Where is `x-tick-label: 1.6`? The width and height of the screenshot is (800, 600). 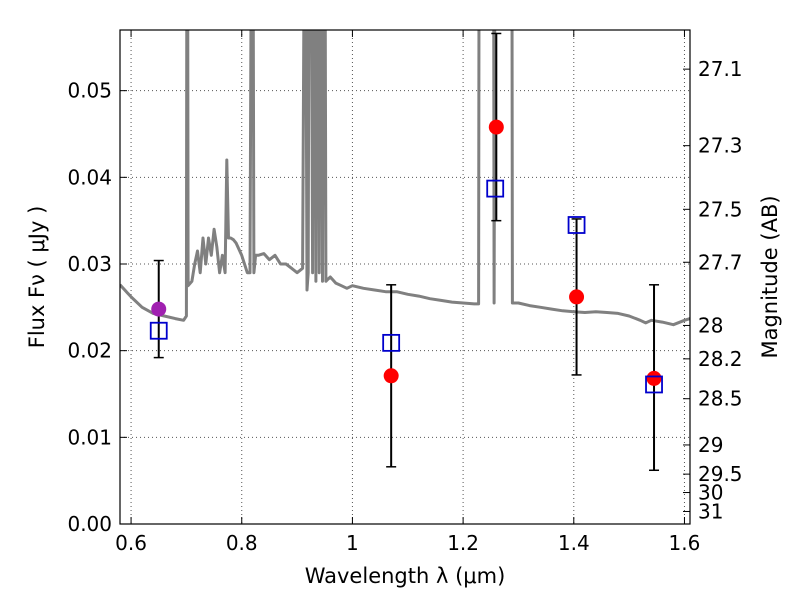
x-tick-label: 1.6 is located at coordinates (685, 543).